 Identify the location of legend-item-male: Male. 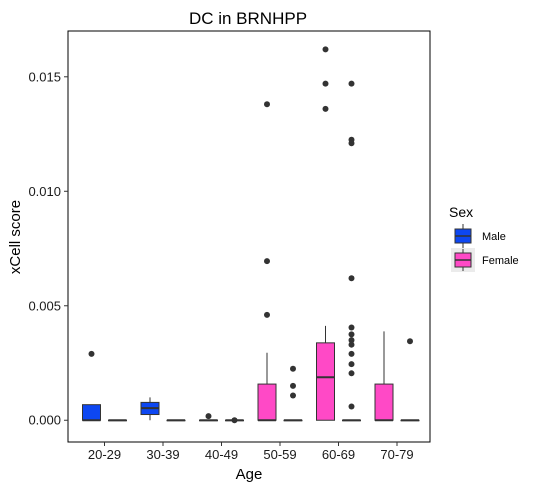
(480, 236).